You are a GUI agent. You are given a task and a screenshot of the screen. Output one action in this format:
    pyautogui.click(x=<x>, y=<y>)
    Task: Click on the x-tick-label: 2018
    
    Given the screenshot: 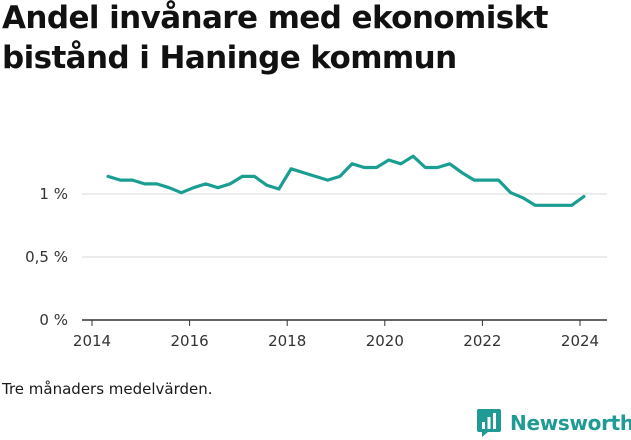 What is the action you would take?
    pyautogui.click(x=287, y=341)
    